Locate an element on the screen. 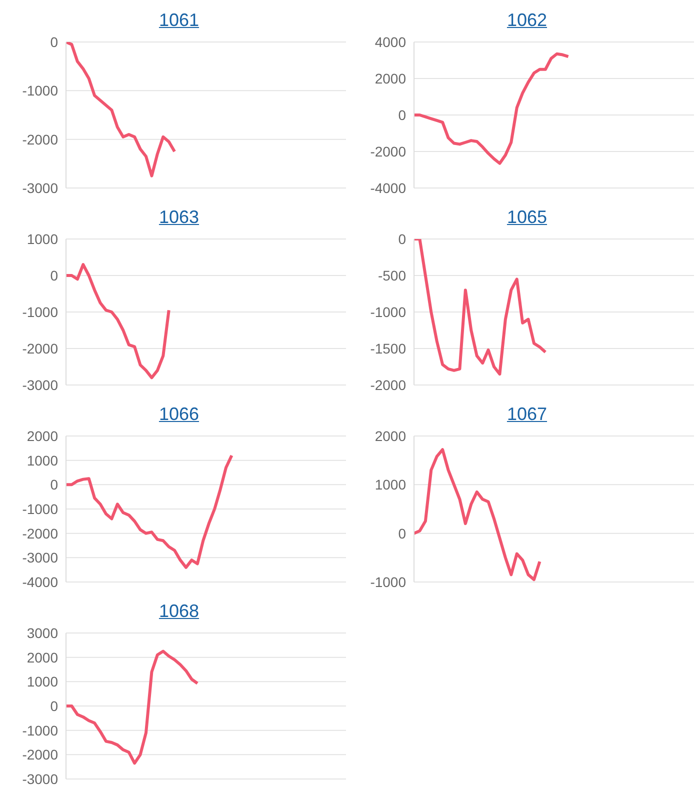 The height and width of the screenshot is (800, 700). chart-title: 1062 is located at coordinates (527, 20).